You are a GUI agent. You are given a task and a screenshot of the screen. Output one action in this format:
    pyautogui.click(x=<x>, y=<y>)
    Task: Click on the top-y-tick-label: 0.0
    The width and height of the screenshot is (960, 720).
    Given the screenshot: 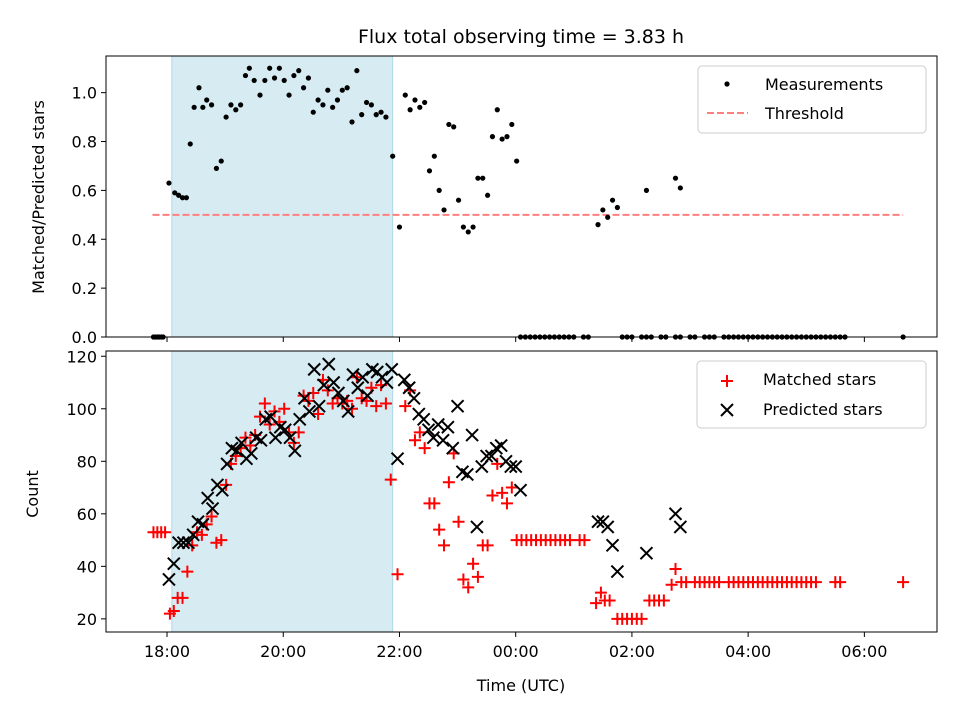 What is the action you would take?
    pyautogui.click(x=84, y=337)
    